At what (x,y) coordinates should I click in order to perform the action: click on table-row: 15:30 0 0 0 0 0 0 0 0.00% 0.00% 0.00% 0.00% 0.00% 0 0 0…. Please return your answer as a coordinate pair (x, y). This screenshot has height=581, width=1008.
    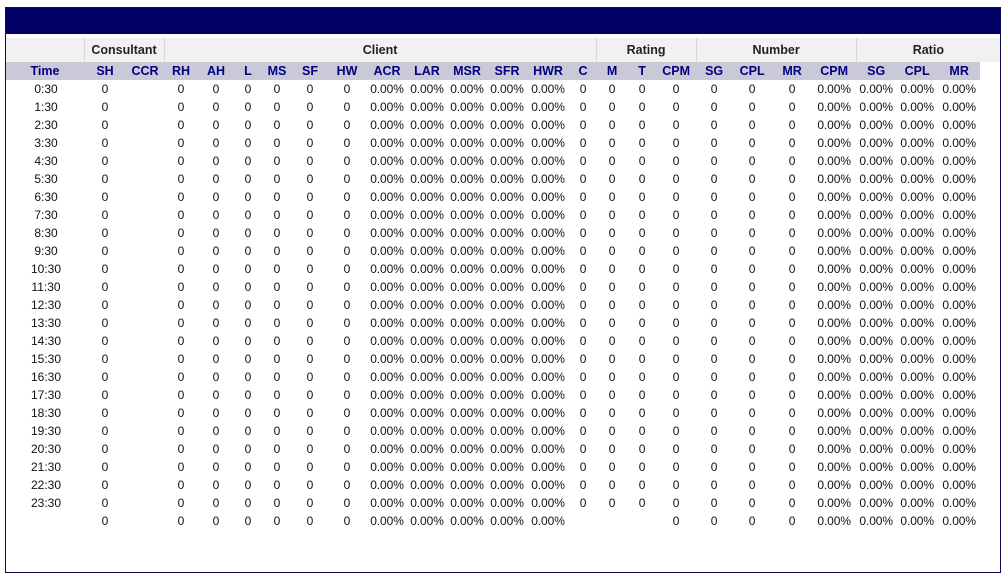
    Looking at the image, I should click on (503, 359).